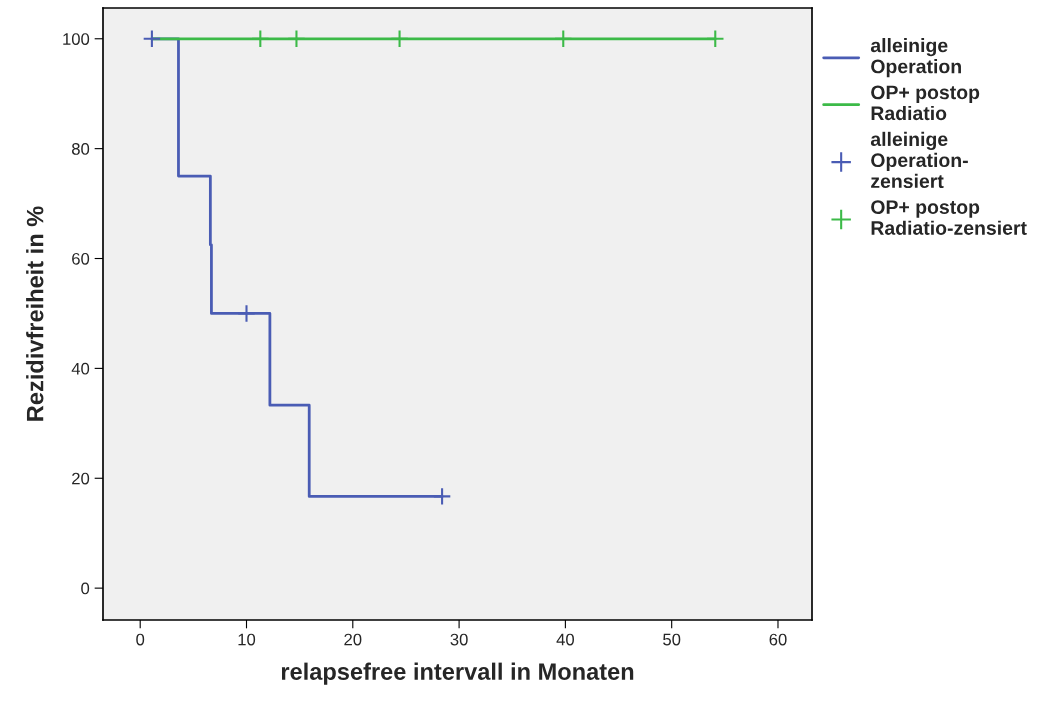 The width and height of the screenshot is (1058, 708). I want to click on y-tick-label: 0, so click(85, 588).